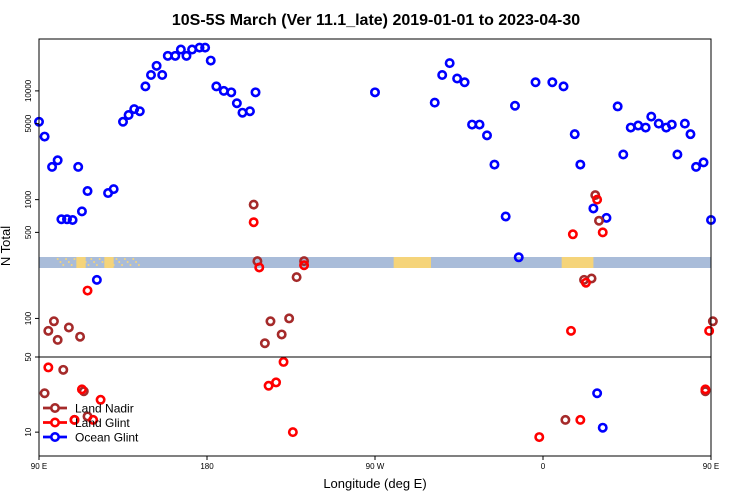 This screenshot has width=750, height=500. What do you see at coordinates (28, 90) in the screenshot?
I see `y-tick-label: 10000` at bounding box center [28, 90].